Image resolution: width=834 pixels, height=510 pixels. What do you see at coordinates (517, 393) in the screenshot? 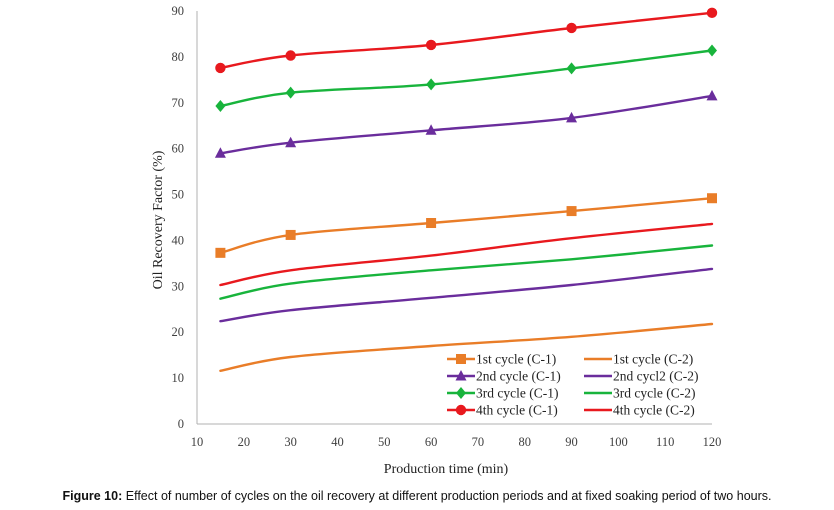
I see `legend-label: 3rd cycle (C-1)` at bounding box center [517, 393].